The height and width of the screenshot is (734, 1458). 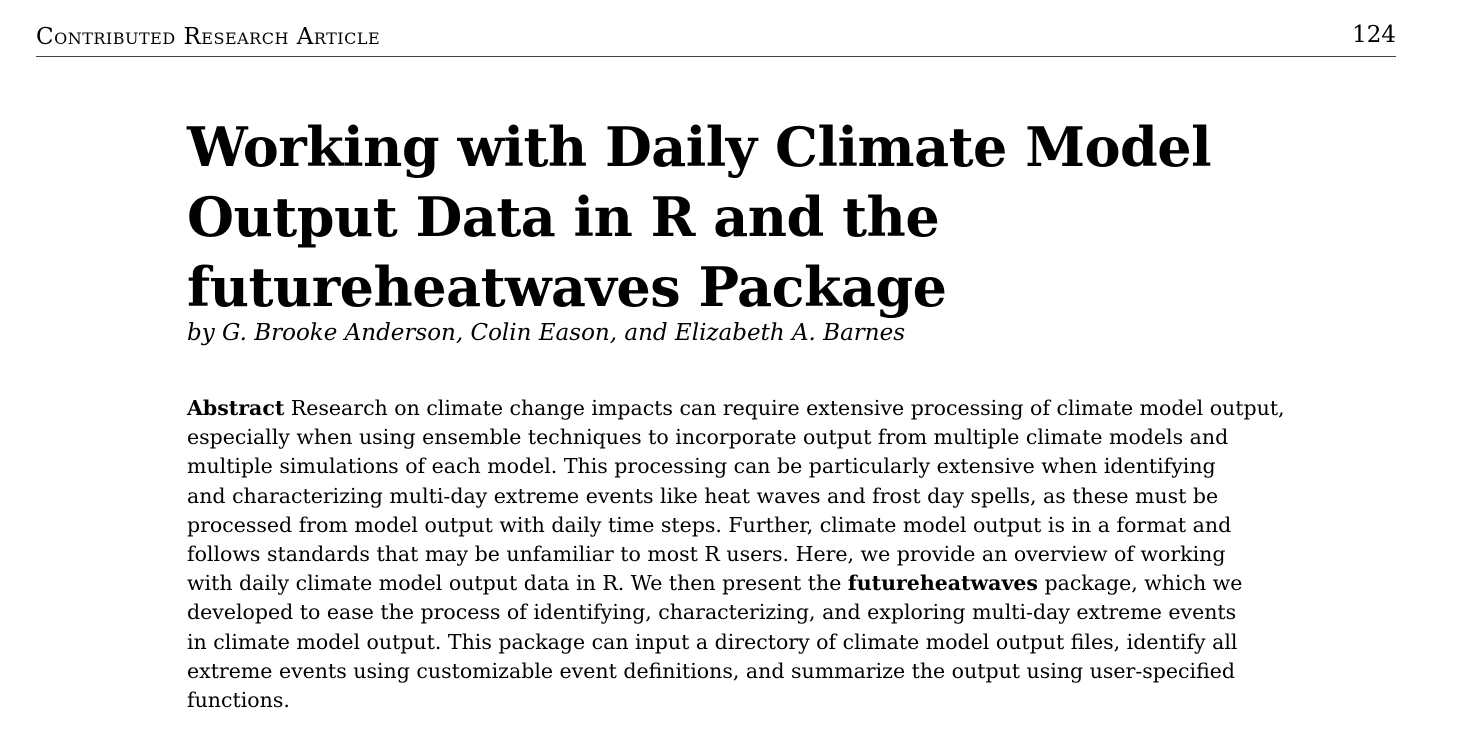 I want to click on section-label: Contributed Research Article, so click(x=208, y=37).